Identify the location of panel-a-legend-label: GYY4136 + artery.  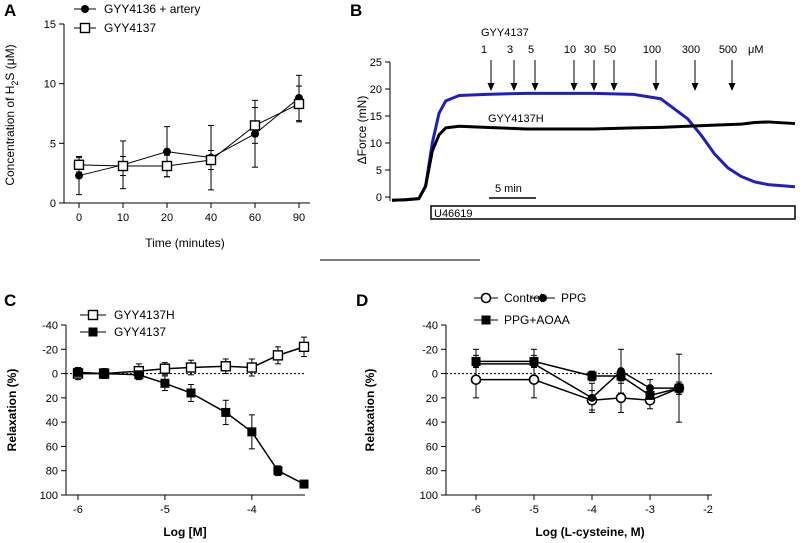
(152, 9).